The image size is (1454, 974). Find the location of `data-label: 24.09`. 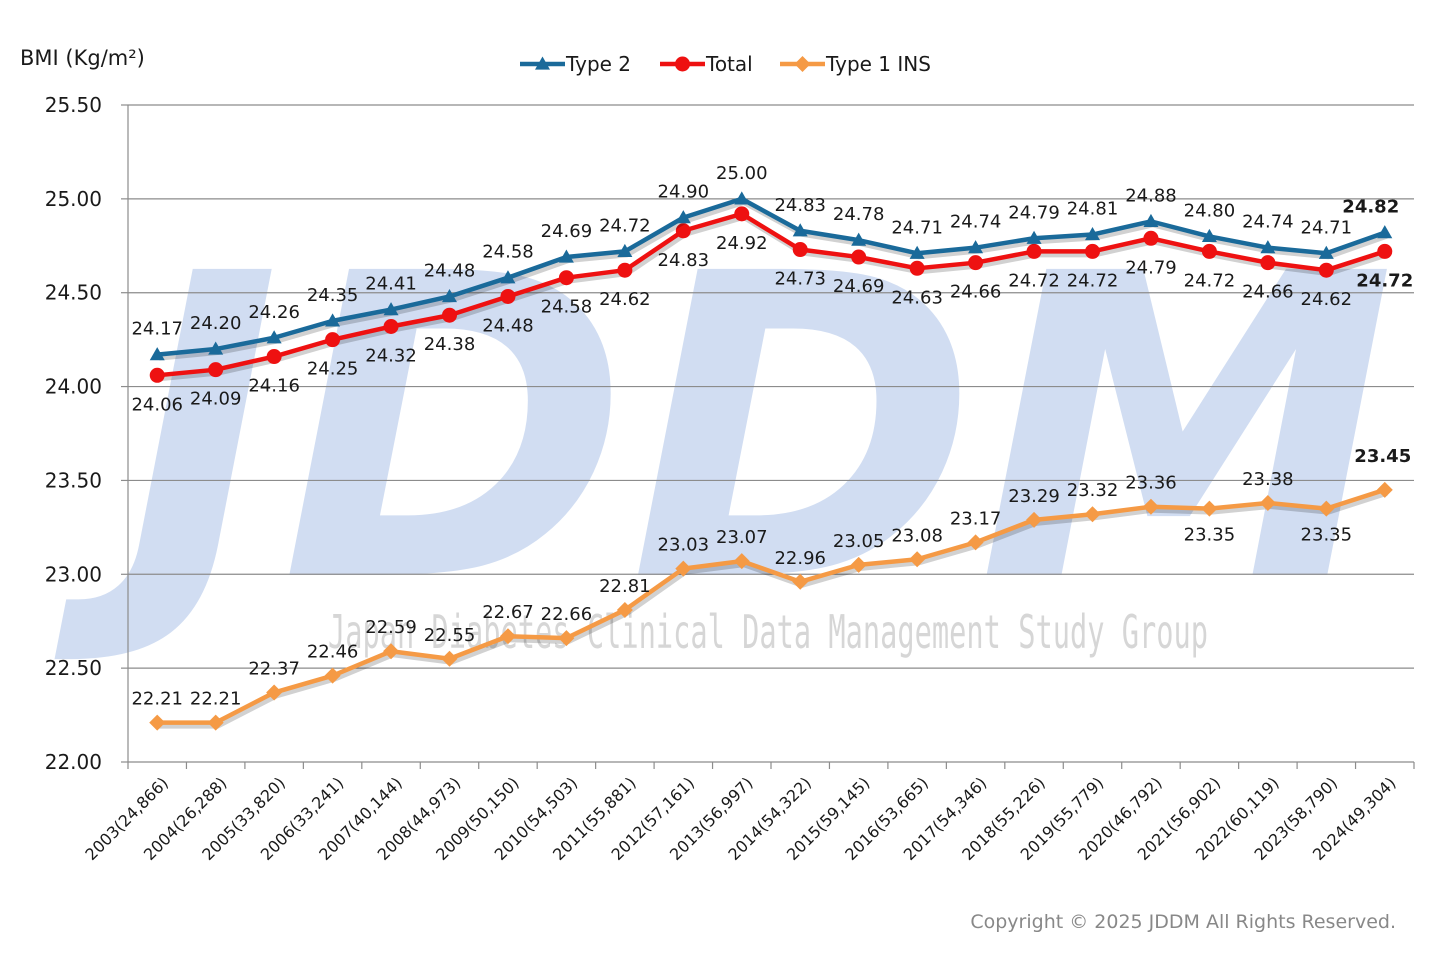

data-label: 24.09 is located at coordinates (216, 399).